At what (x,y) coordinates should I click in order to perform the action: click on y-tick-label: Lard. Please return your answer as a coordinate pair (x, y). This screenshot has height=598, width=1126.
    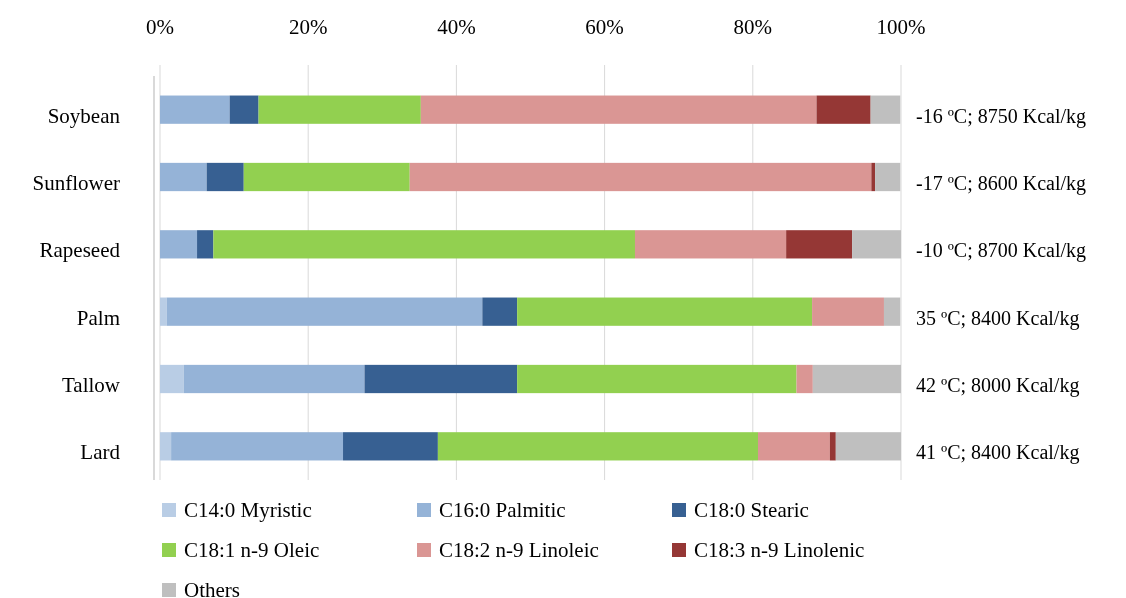
    Looking at the image, I should click on (100, 452).